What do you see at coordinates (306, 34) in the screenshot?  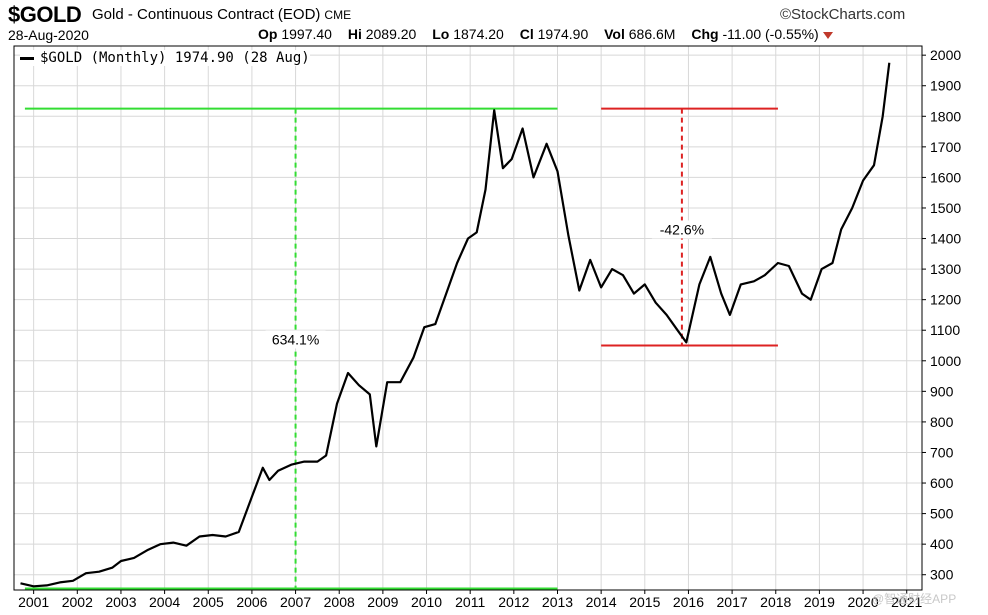 I see `open-value: 1997.40` at bounding box center [306, 34].